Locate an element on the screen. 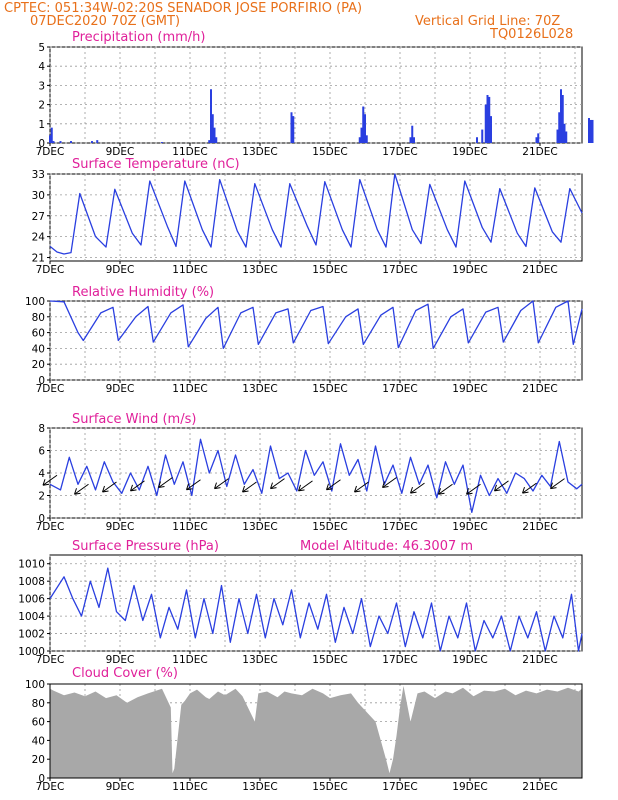 This screenshot has height=800, width=618. cloud-ytick-label: 0 is located at coordinates (41, 779).